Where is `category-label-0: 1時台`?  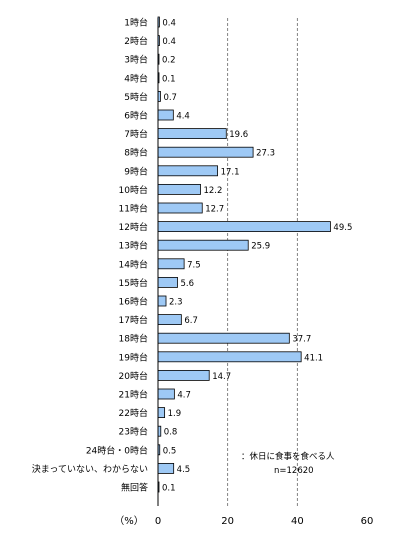 category-label-0: 1時台 is located at coordinates (136, 23).